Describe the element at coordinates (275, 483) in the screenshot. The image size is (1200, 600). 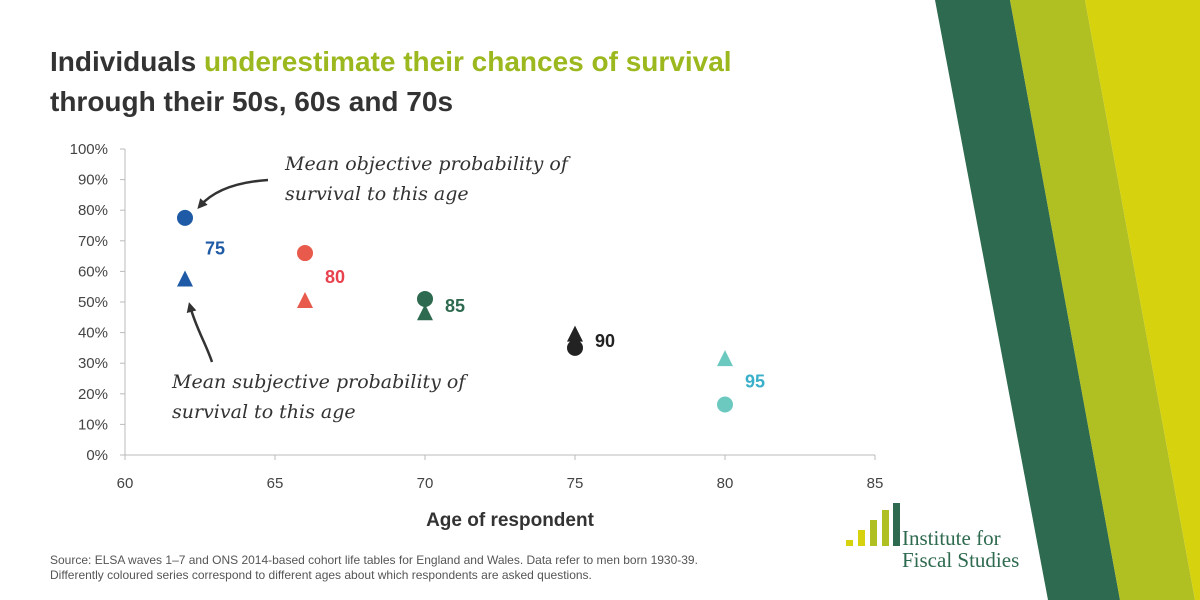
I see `x-tick-label: 65` at that location.